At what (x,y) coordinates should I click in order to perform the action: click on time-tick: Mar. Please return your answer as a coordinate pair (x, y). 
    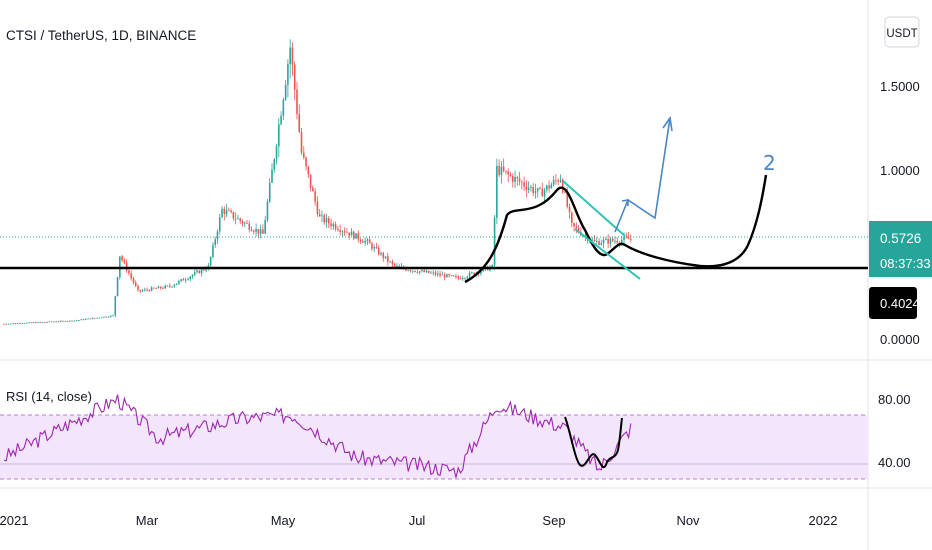
    Looking at the image, I should click on (147, 520).